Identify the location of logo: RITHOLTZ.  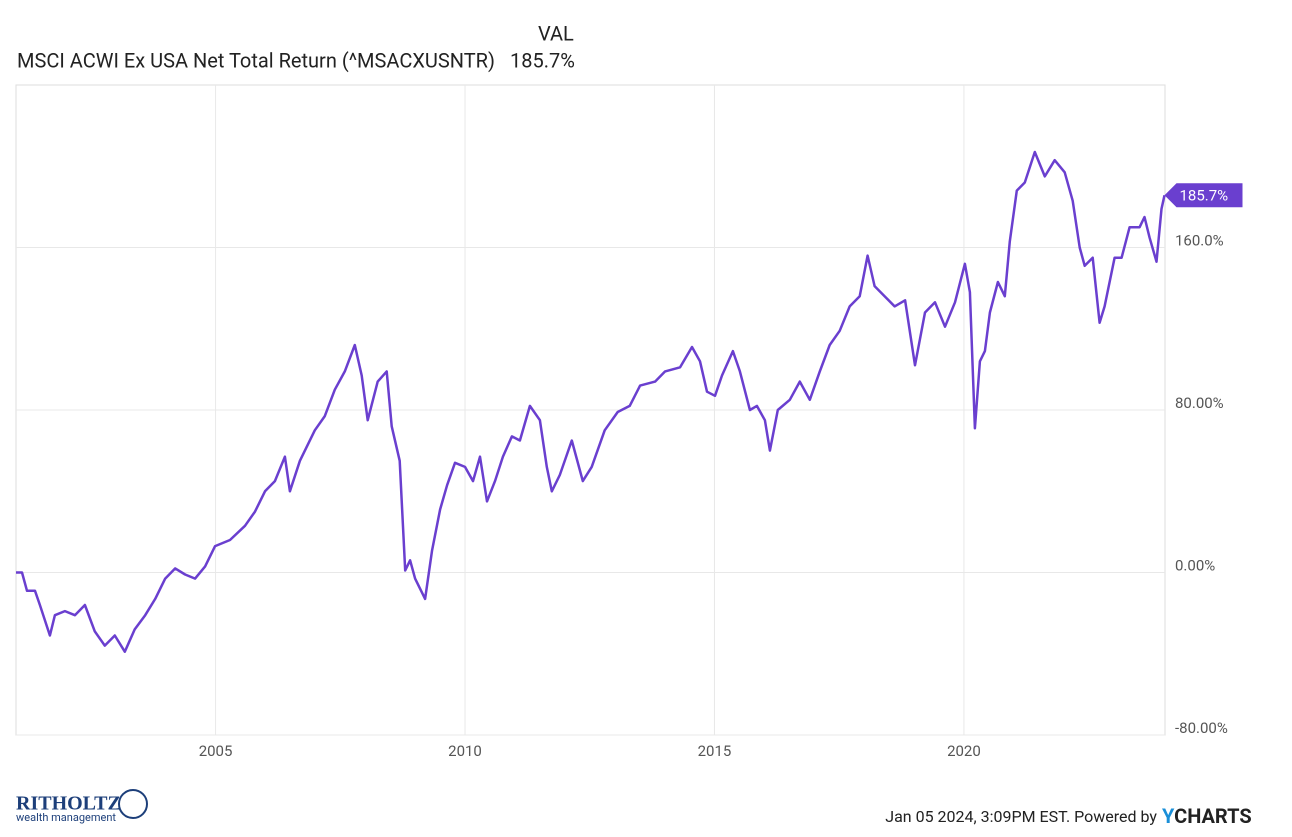
(68, 804).